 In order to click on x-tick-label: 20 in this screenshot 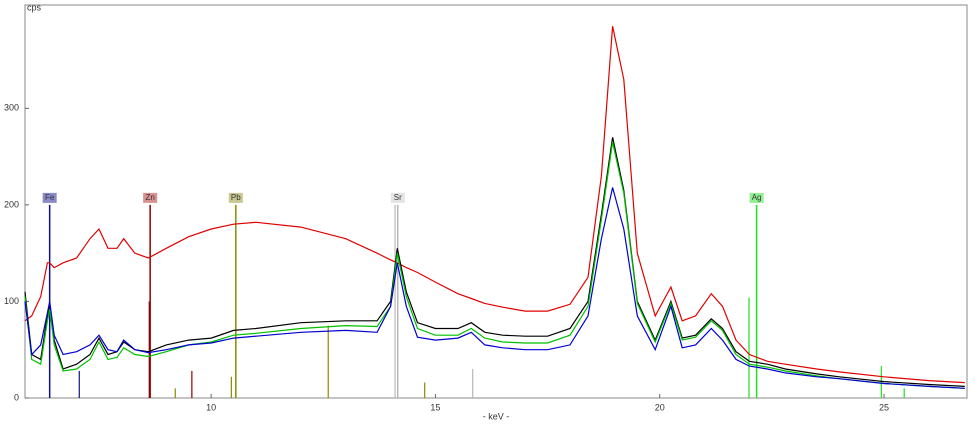, I will do `click(660, 407)`.